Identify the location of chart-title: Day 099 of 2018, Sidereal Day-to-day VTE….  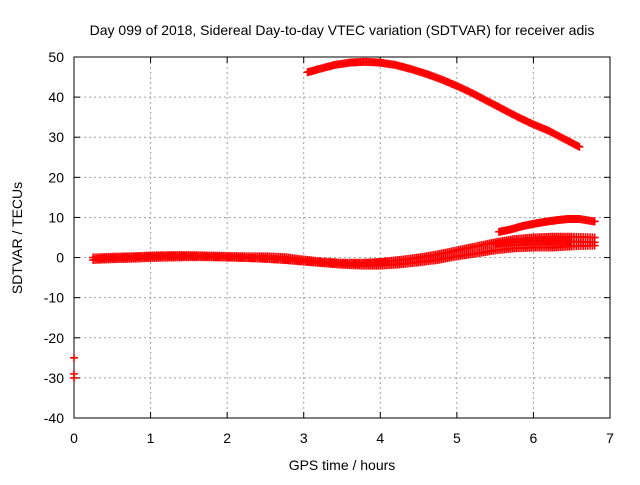
(342, 30).